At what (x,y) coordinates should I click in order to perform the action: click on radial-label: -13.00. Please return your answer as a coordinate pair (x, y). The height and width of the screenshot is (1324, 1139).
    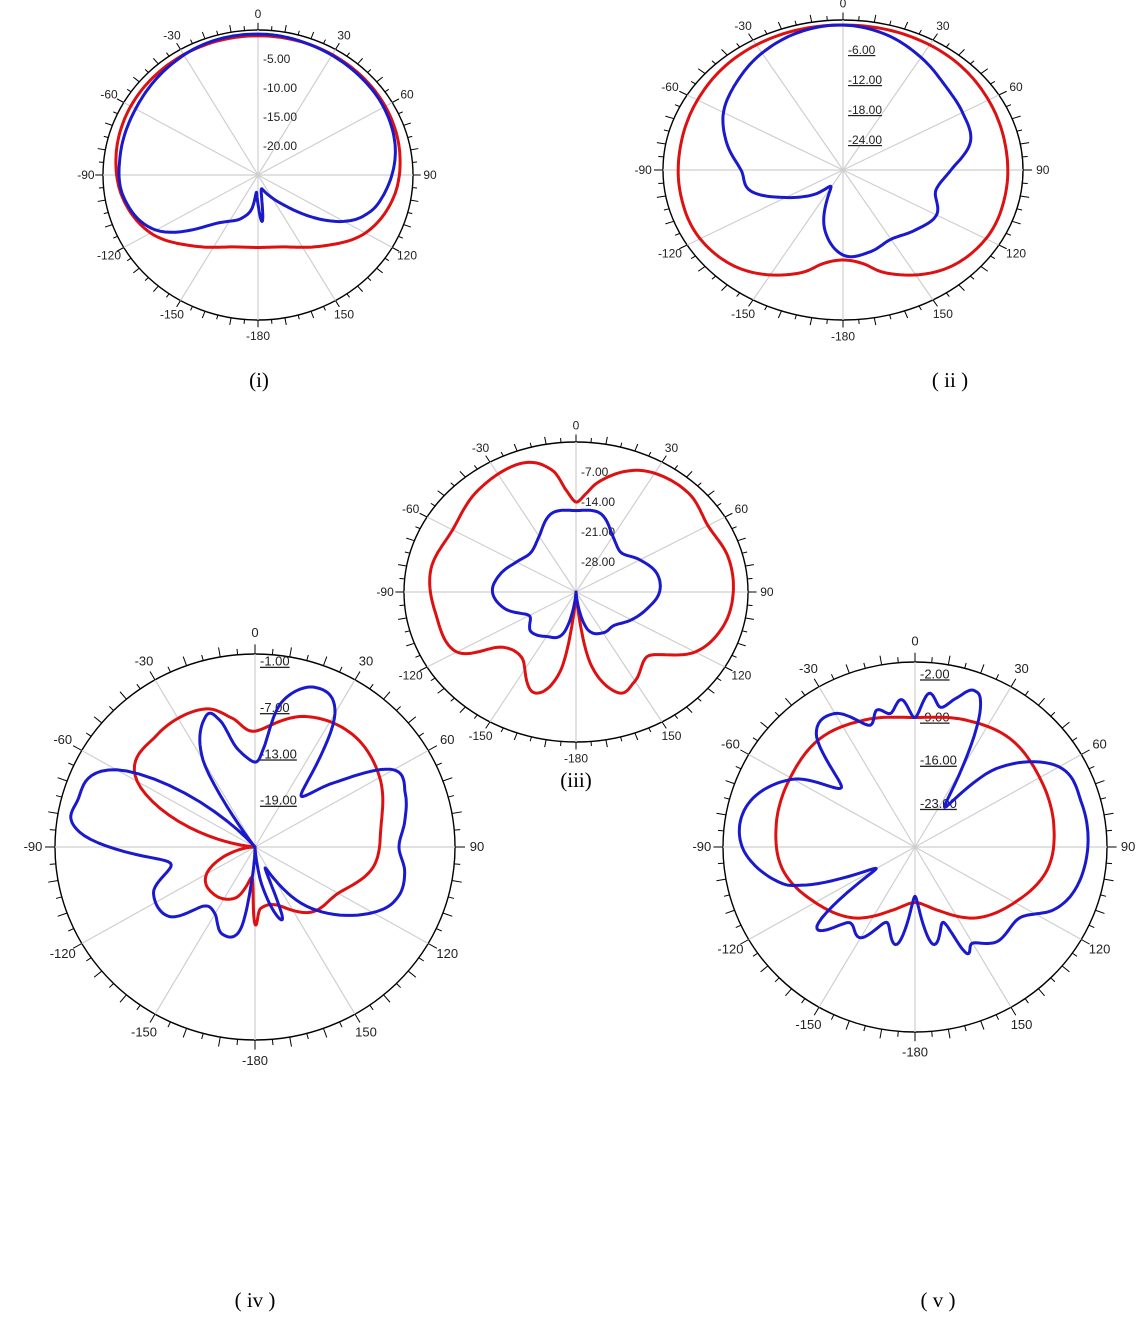
    Looking at the image, I should click on (278, 753).